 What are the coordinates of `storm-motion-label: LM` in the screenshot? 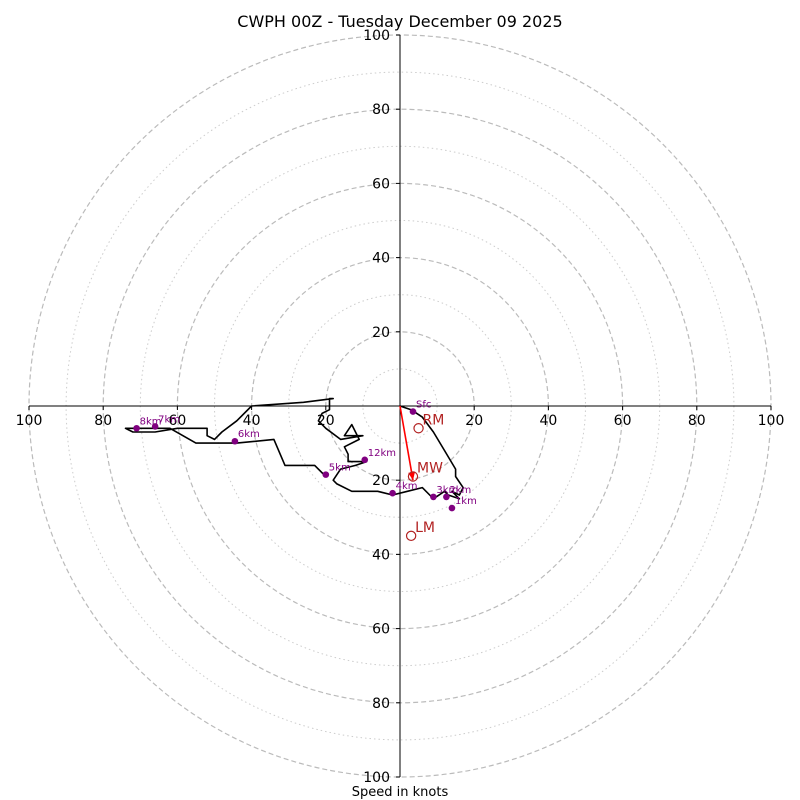 It's located at (425, 528).